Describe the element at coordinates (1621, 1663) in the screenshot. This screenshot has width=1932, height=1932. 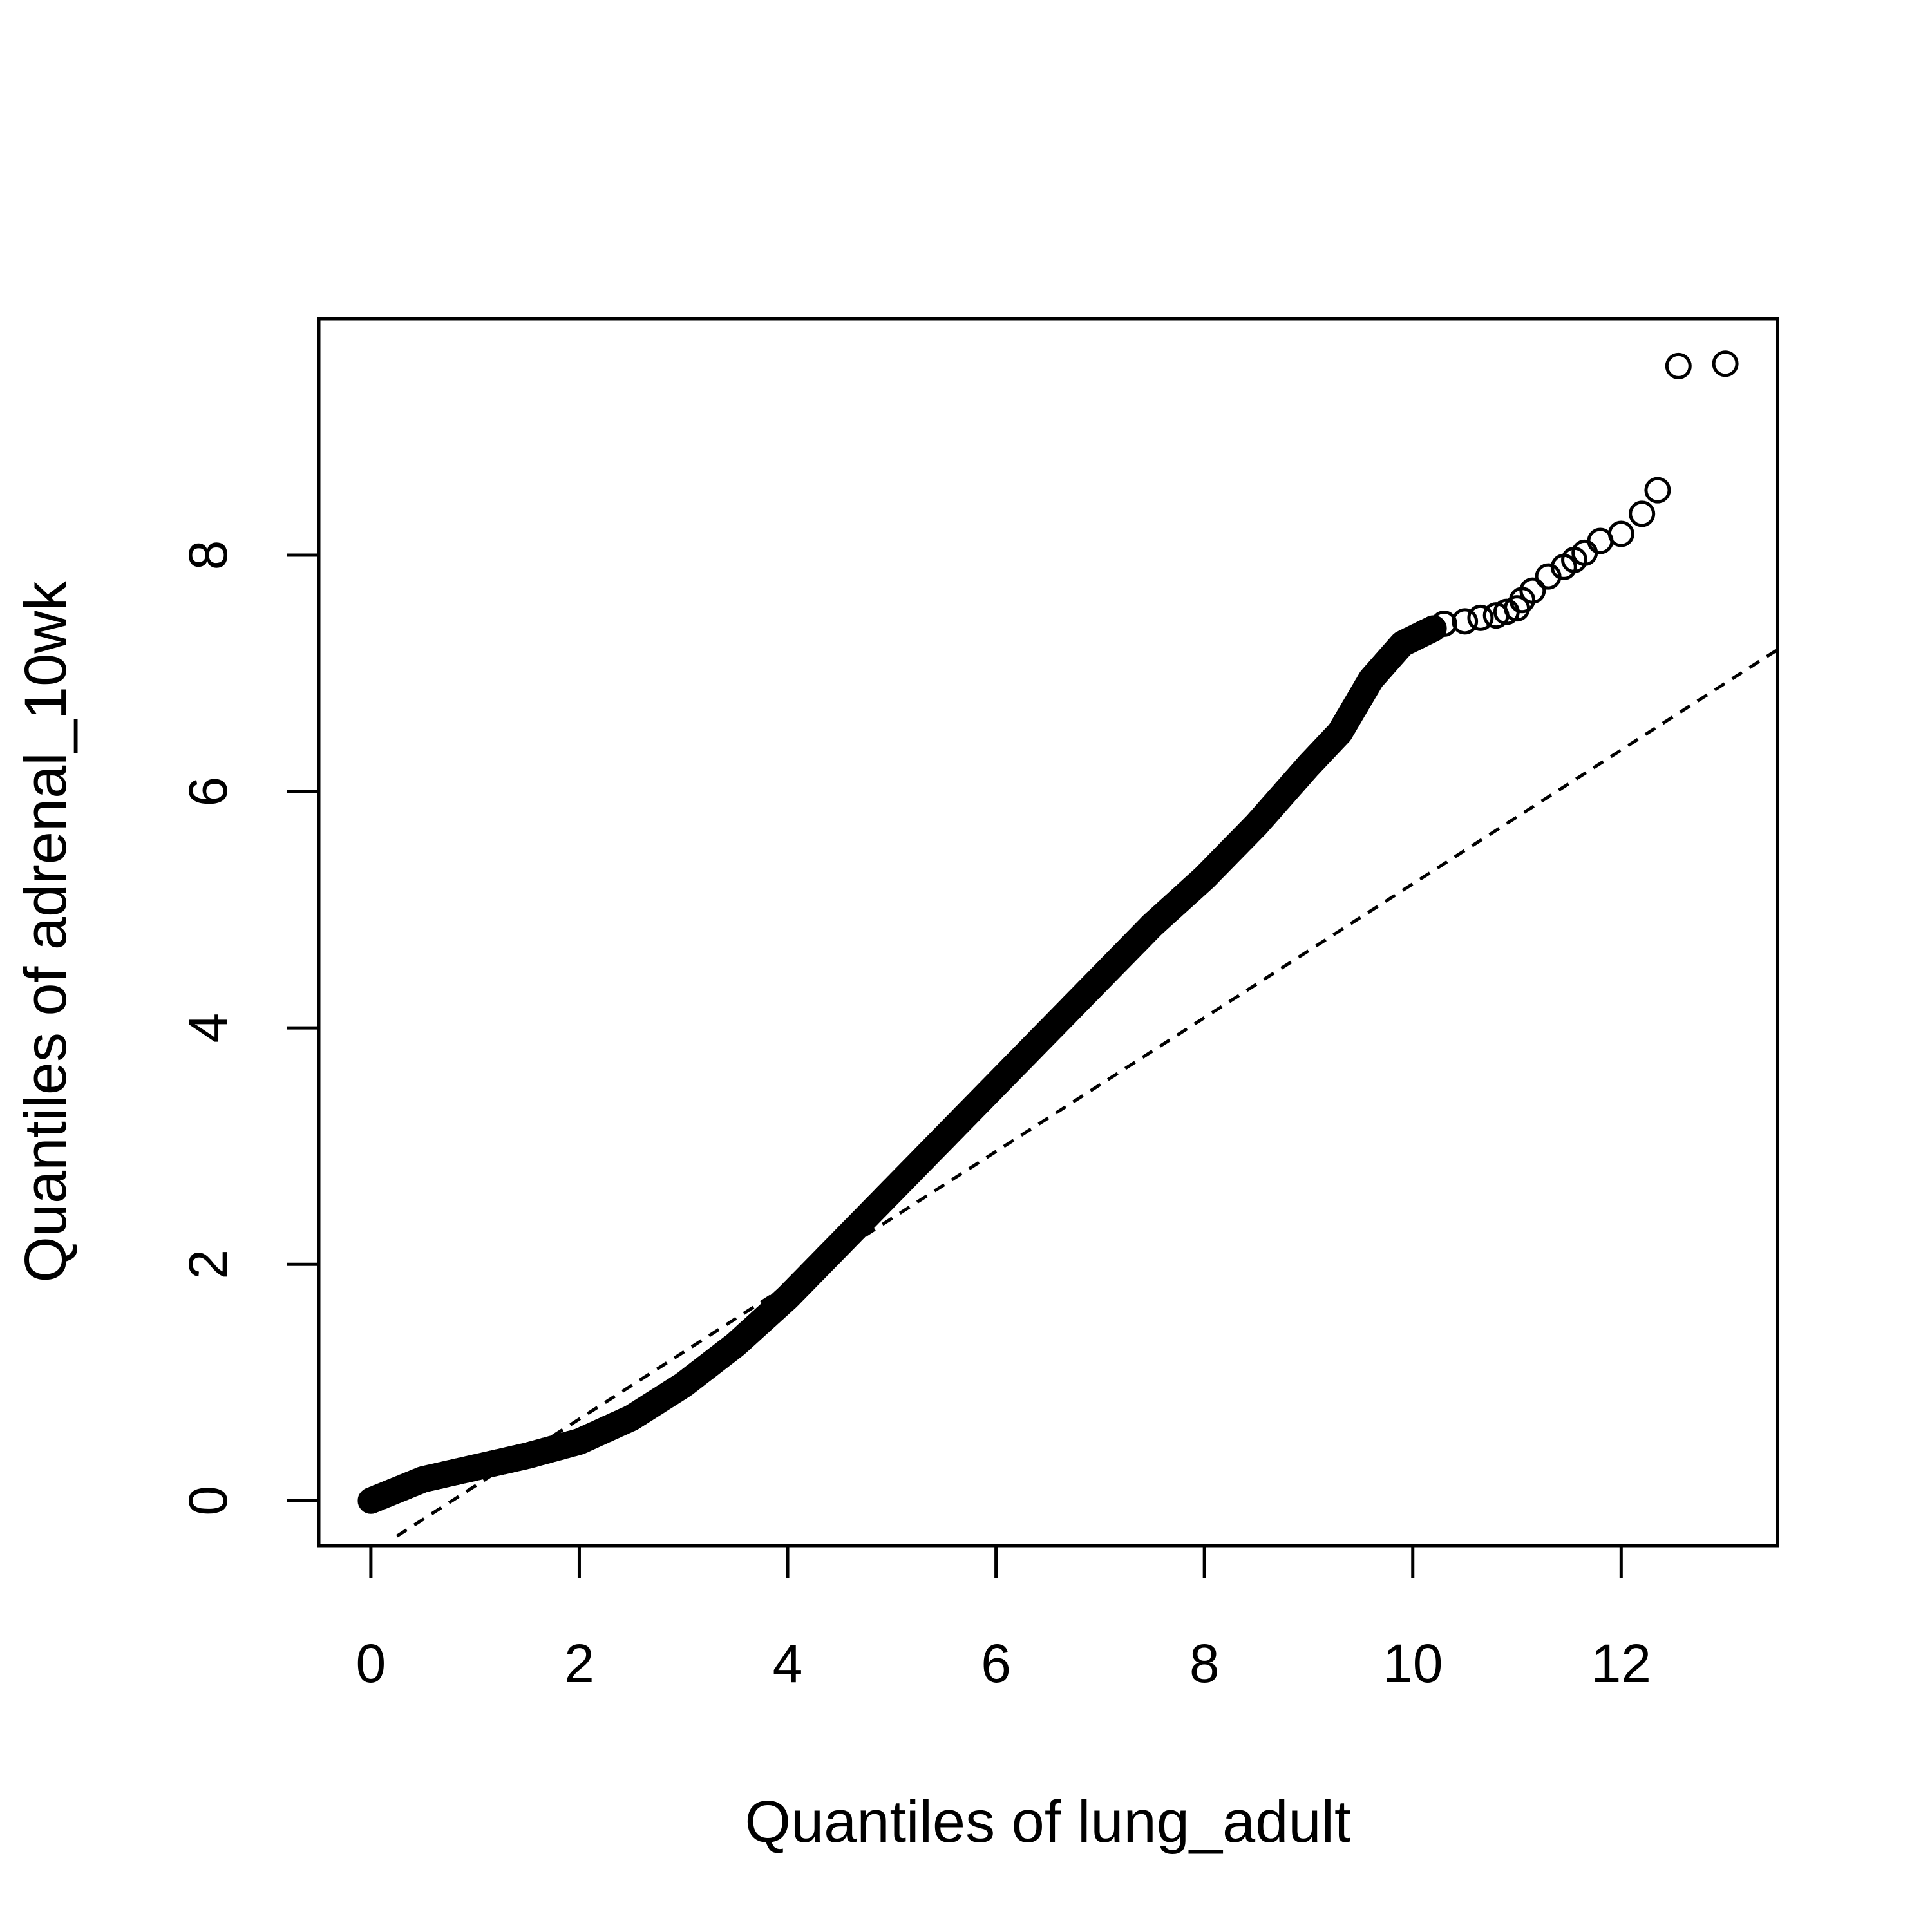
I see `x-tick-label: 12` at that location.